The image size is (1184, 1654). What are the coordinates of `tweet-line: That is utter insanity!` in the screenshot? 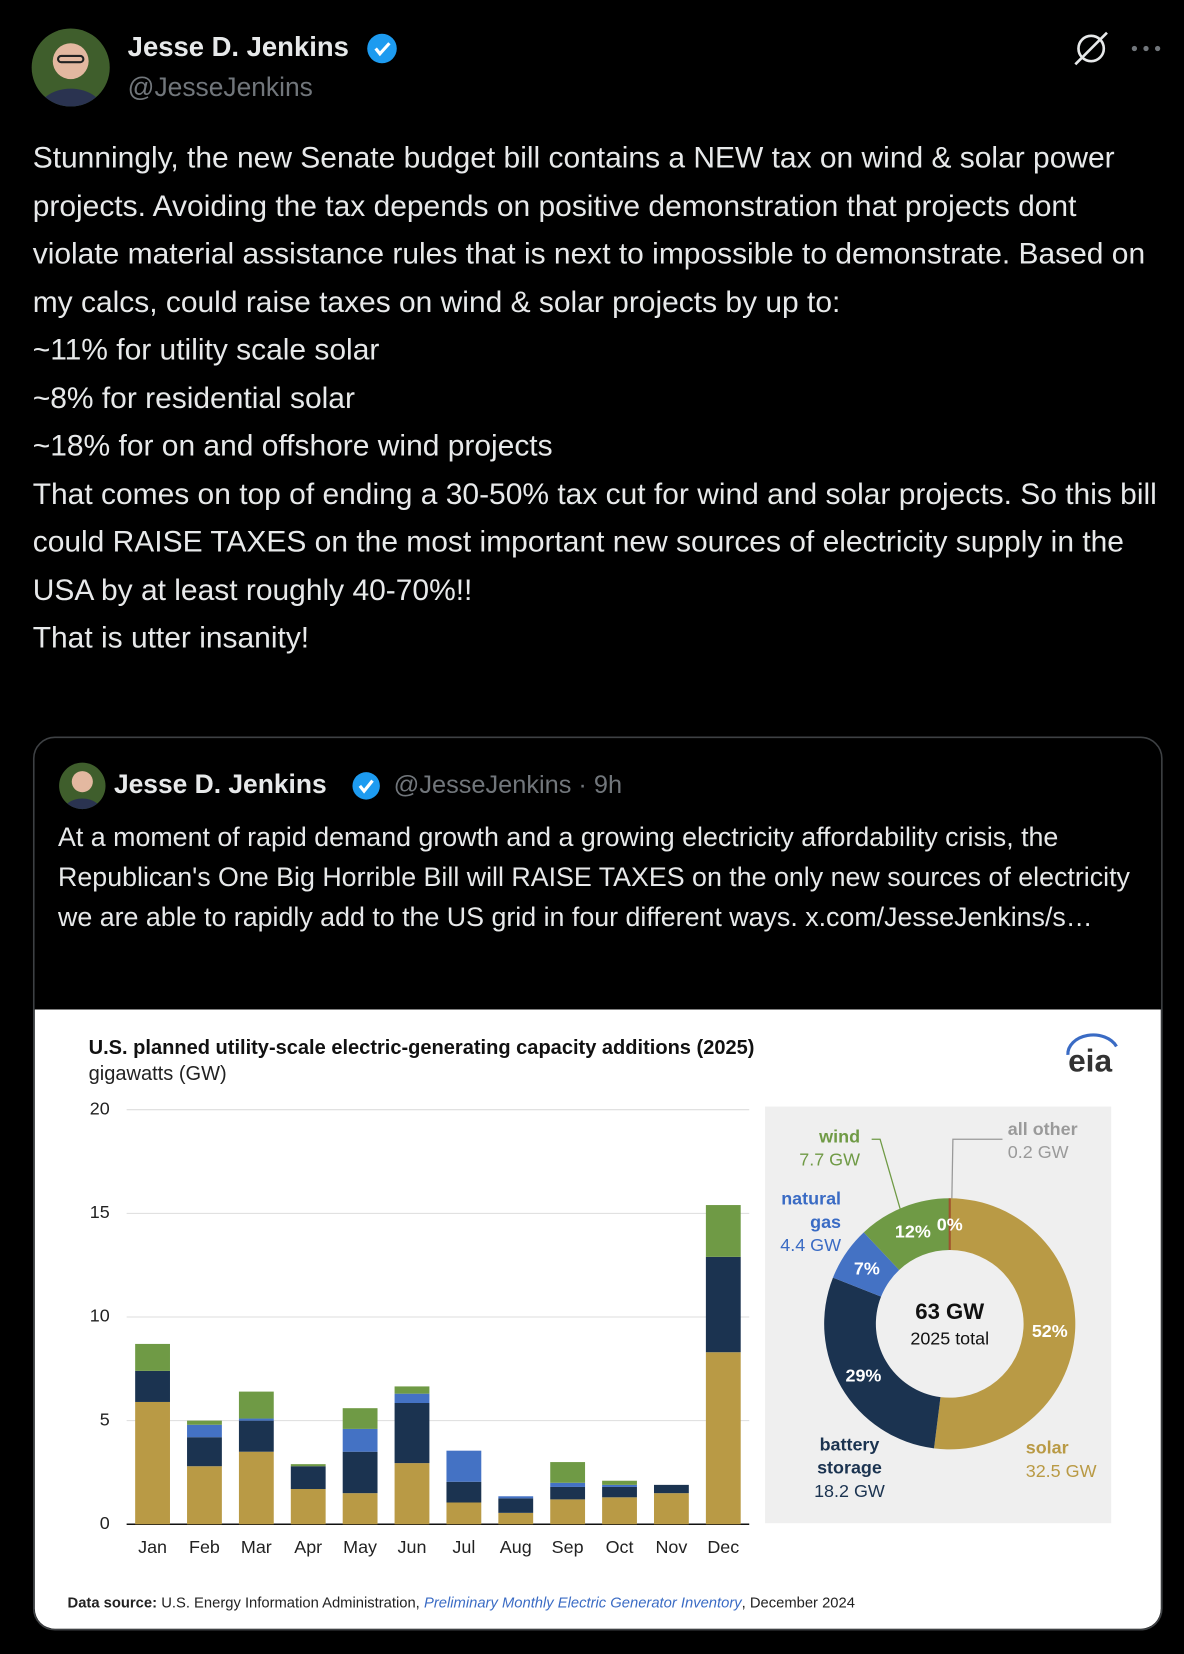 It's located at (171, 638).